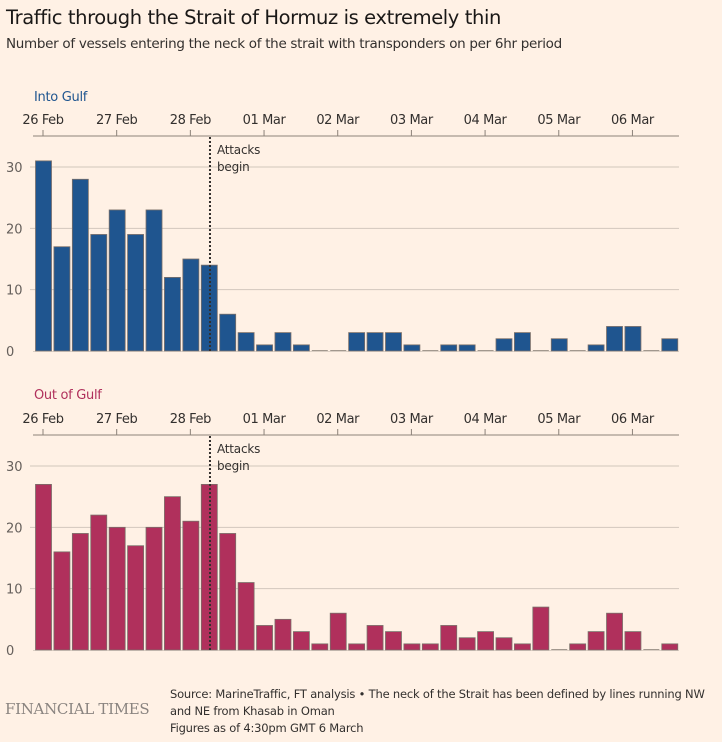 This screenshot has height=742, width=722. I want to click on into-gulf-y-tick-label: 30, so click(14, 168).